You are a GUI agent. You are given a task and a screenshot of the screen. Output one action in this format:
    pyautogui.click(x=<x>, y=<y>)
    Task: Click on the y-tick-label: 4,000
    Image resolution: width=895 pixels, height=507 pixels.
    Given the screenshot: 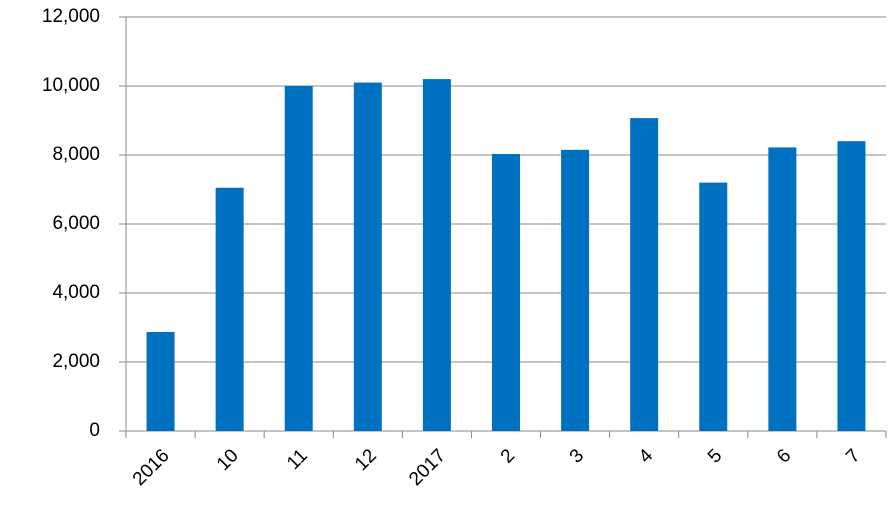 What is the action you would take?
    pyautogui.click(x=76, y=292)
    